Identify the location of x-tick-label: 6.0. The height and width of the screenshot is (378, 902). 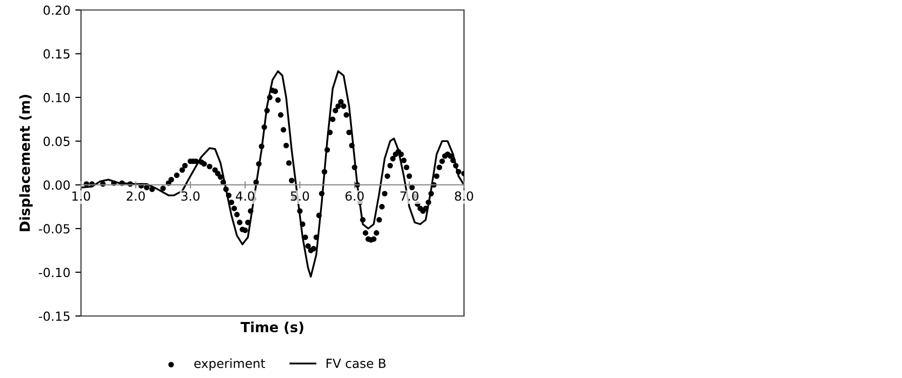
(355, 196).